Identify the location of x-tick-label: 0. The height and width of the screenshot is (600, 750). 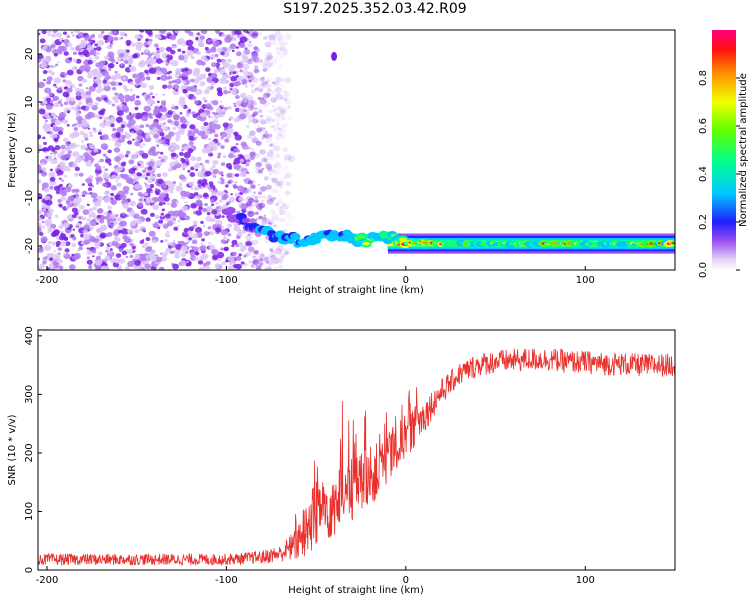
(406, 580).